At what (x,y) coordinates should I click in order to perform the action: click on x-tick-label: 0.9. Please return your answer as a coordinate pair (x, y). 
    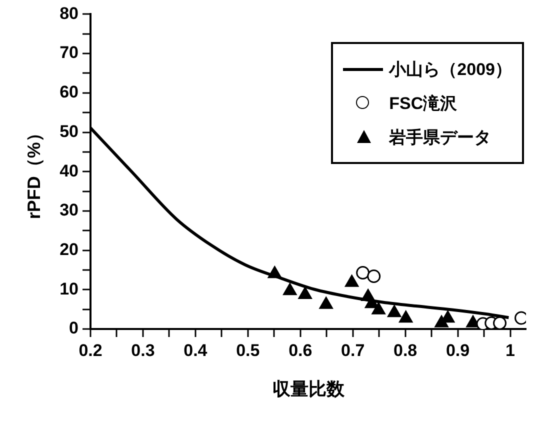
    Looking at the image, I should click on (458, 350).